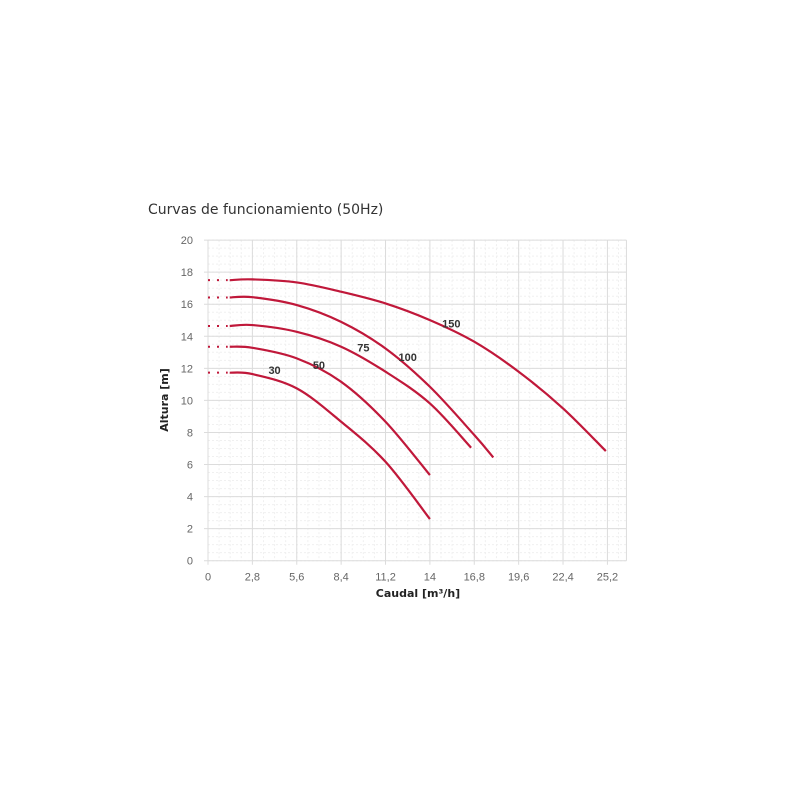 This screenshot has height=800, width=800. What do you see at coordinates (187, 401) in the screenshot?
I see `y-tick-label: 10` at bounding box center [187, 401].